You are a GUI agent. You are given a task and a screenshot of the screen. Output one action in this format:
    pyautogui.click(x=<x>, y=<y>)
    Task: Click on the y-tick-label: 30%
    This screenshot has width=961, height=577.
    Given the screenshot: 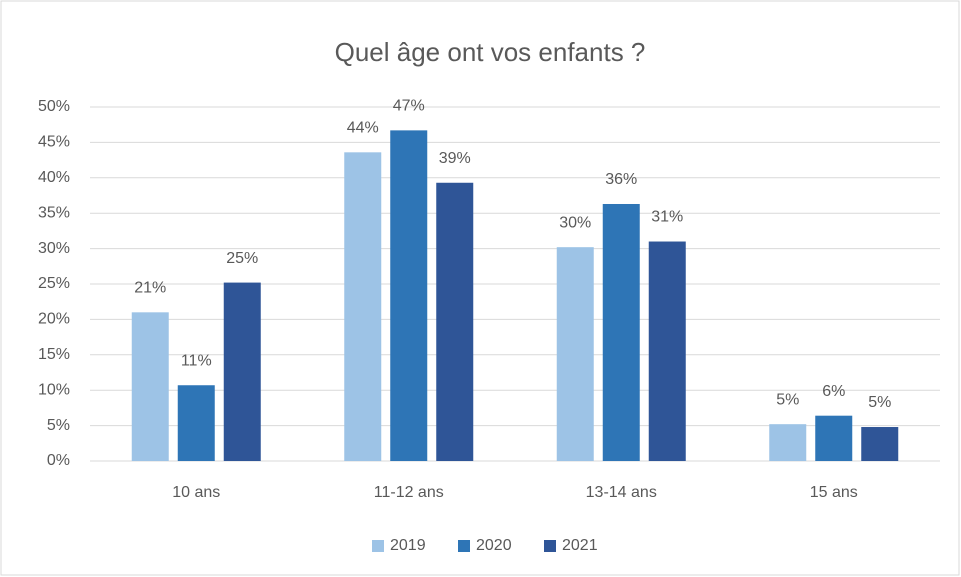 What is the action you would take?
    pyautogui.click(x=54, y=248)
    